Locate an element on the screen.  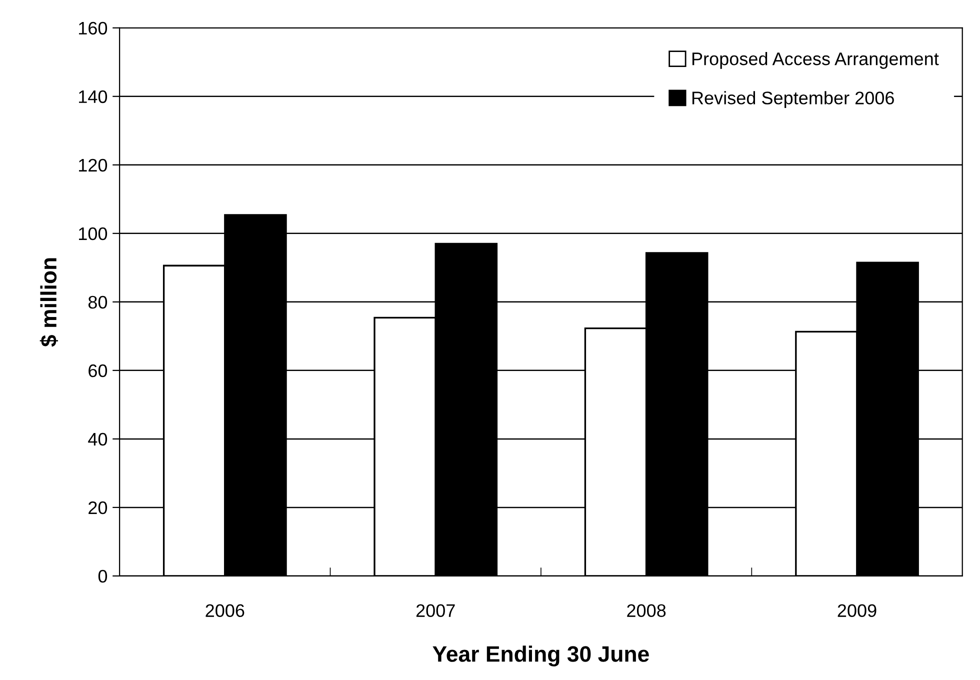
y-tick-label: 0 is located at coordinates (103, 576).